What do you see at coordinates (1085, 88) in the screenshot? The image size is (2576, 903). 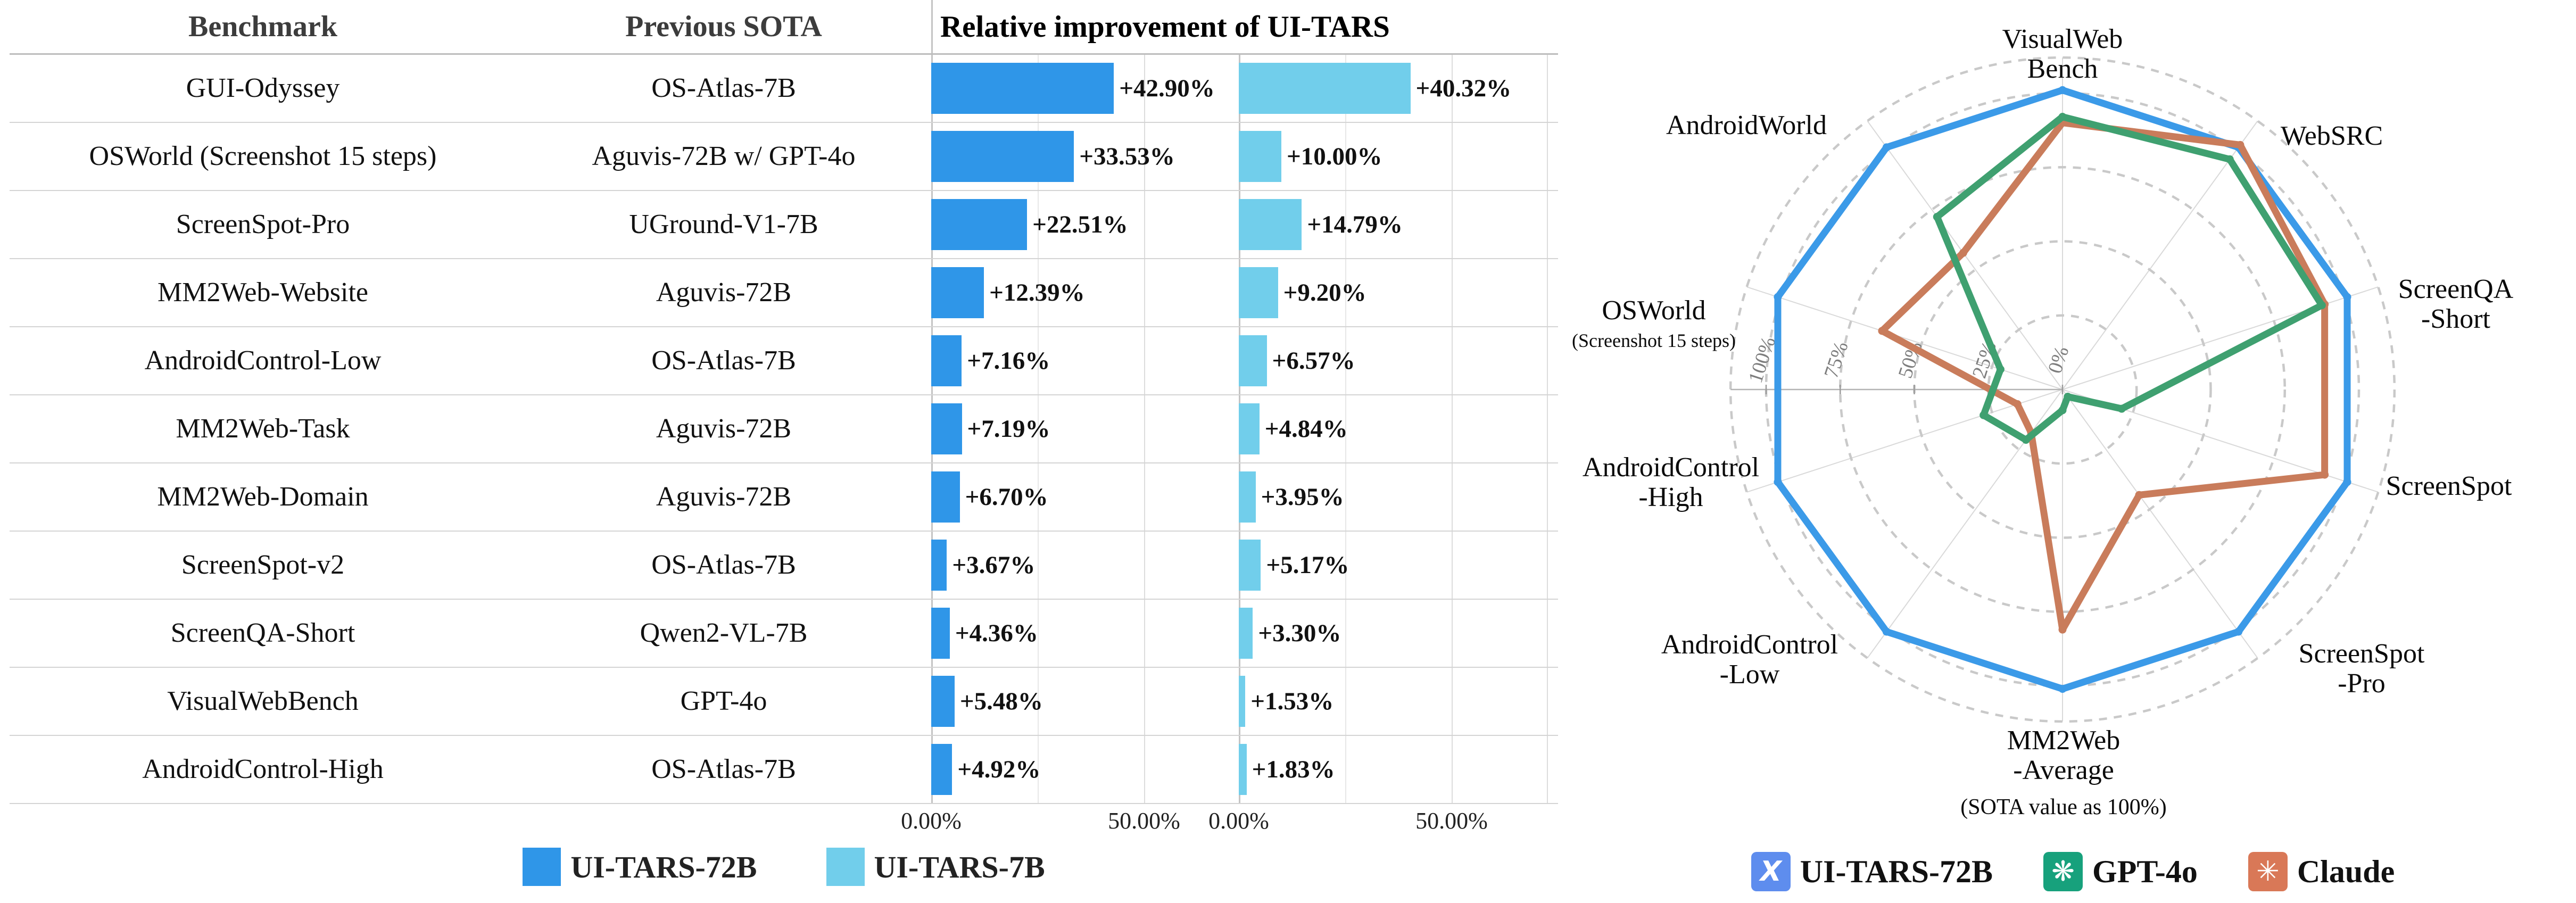 I see `bar-cell-72b: +42.90%` at bounding box center [1085, 88].